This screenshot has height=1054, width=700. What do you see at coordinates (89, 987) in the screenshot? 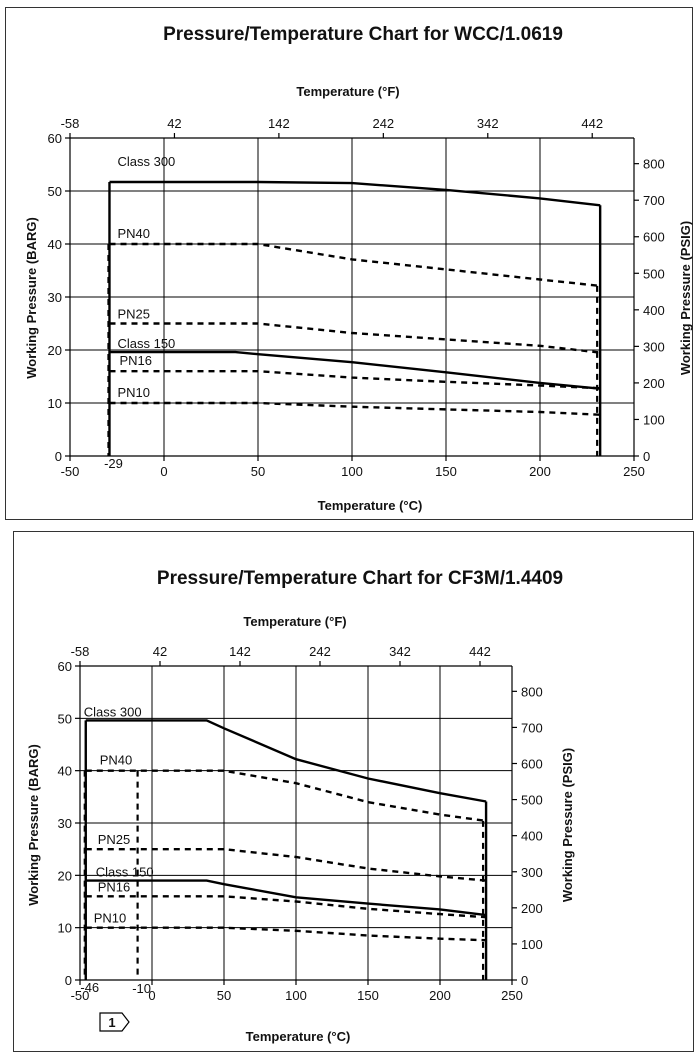
I see `min-temp-label: -46` at bounding box center [89, 987].